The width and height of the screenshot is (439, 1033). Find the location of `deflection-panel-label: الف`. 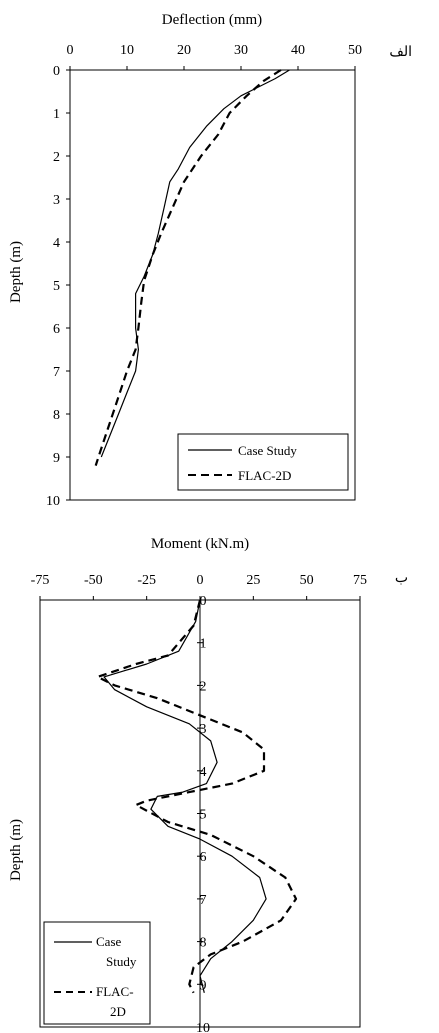

deflection-panel-label: الف is located at coordinates (400, 52).